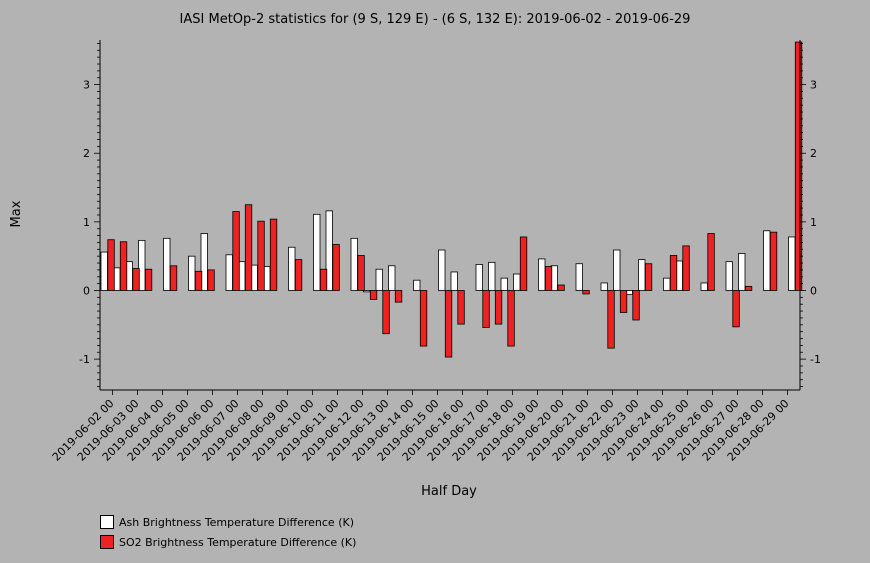 This screenshot has height=563, width=870. Describe the element at coordinates (813, 290) in the screenshot. I see `y-tick-label-right: 0` at that location.